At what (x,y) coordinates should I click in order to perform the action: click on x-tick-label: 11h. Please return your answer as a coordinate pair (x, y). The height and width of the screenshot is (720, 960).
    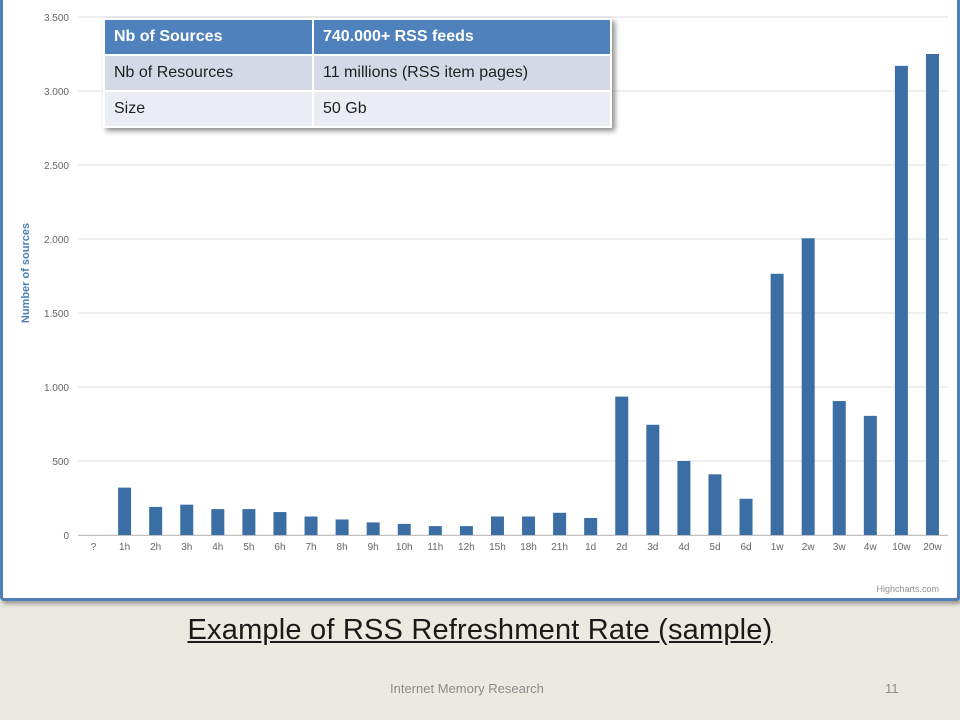
    Looking at the image, I should click on (435, 547).